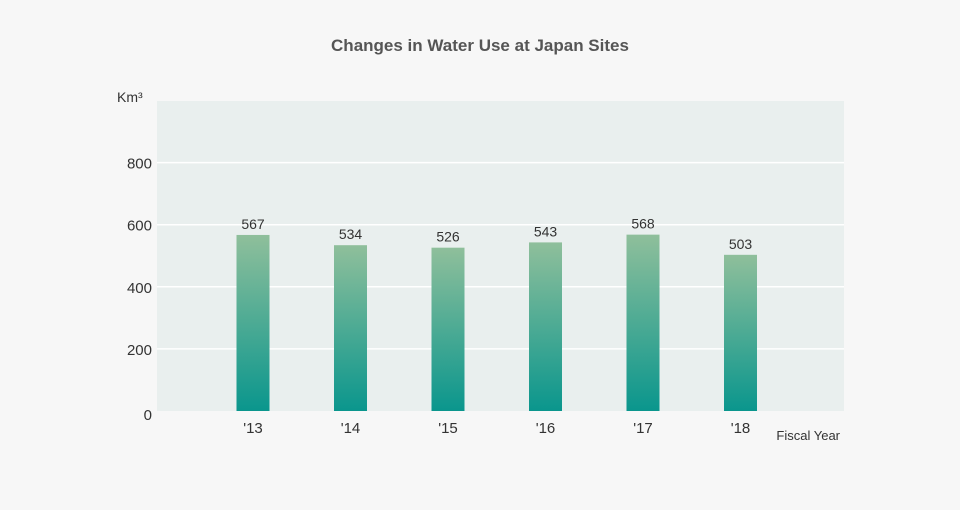 The width and height of the screenshot is (960, 510). What do you see at coordinates (496, 234) in the screenshot?
I see `data-labels: 567 534 526 543 568 503` at bounding box center [496, 234].